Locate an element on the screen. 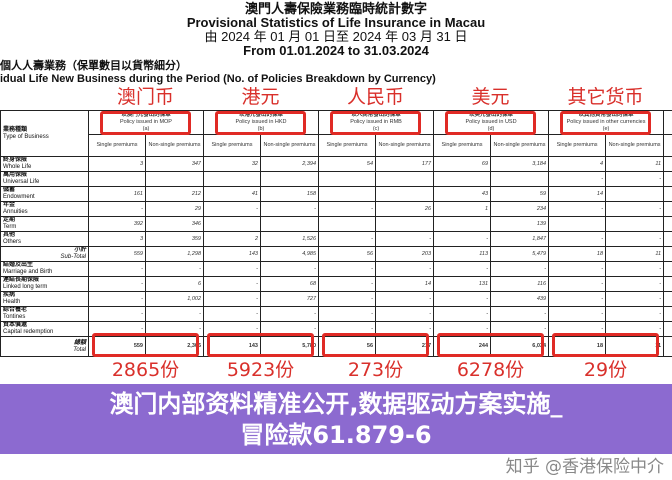  overlay-title-line2: 冒险款61.879-6 is located at coordinates (336, 435).